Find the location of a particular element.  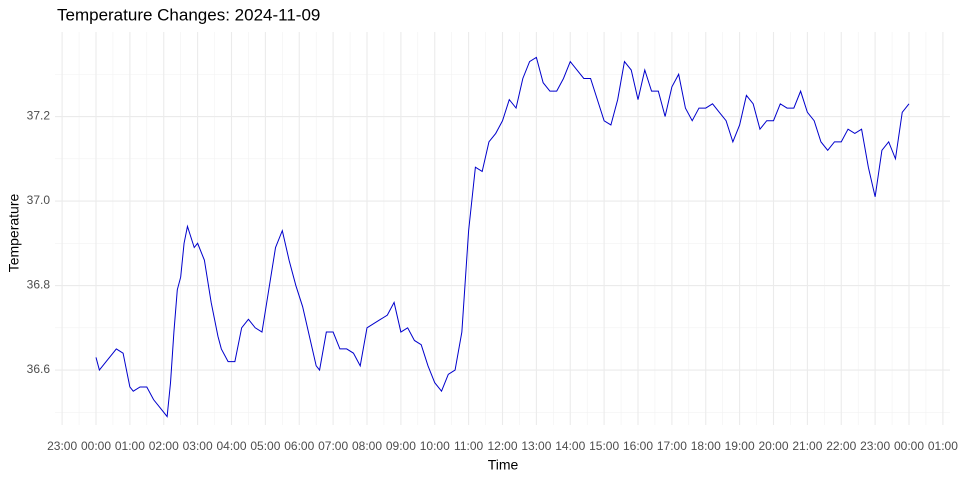

x-tick-label: 18:00 is located at coordinates (706, 446).